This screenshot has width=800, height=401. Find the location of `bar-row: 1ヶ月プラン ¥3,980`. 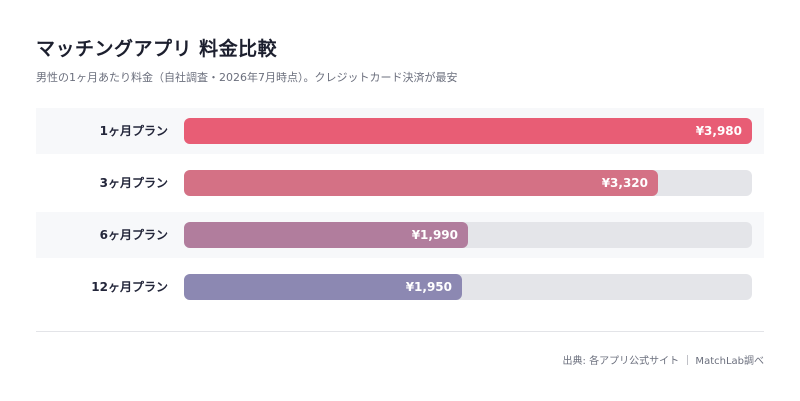

bar-row: 1ヶ月プラン ¥3,980 is located at coordinates (400, 131).